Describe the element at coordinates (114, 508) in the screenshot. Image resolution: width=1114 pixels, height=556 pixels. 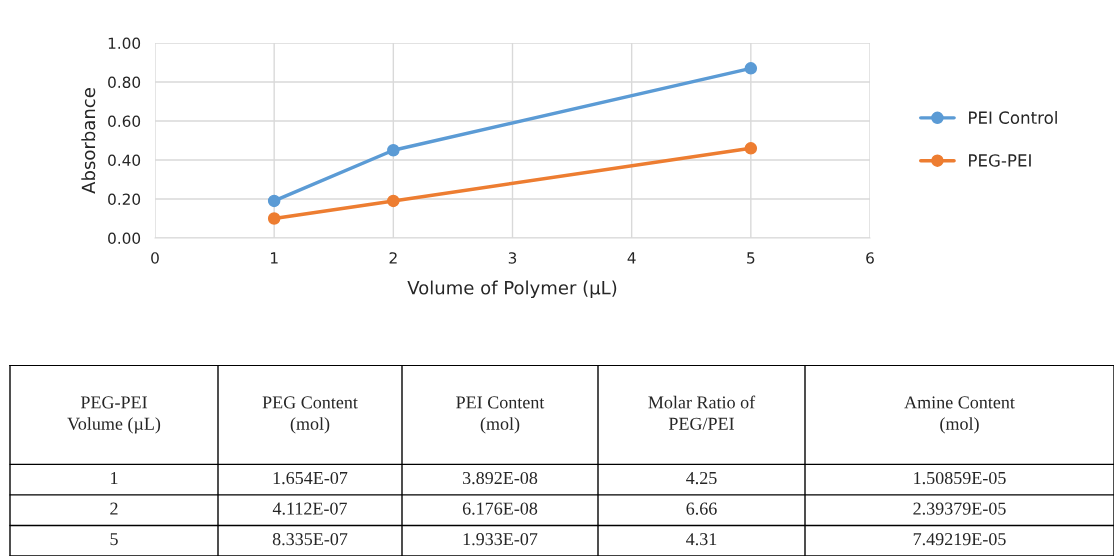
I see `text: 2` at that location.